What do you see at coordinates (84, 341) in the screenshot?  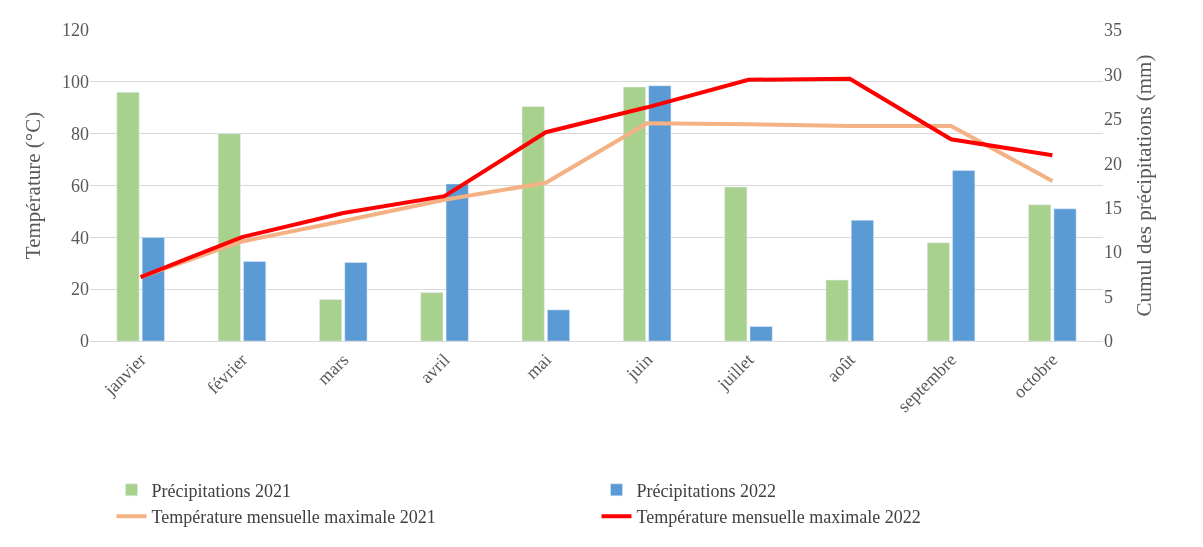 I see `y-tick-label: 0` at bounding box center [84, 341].